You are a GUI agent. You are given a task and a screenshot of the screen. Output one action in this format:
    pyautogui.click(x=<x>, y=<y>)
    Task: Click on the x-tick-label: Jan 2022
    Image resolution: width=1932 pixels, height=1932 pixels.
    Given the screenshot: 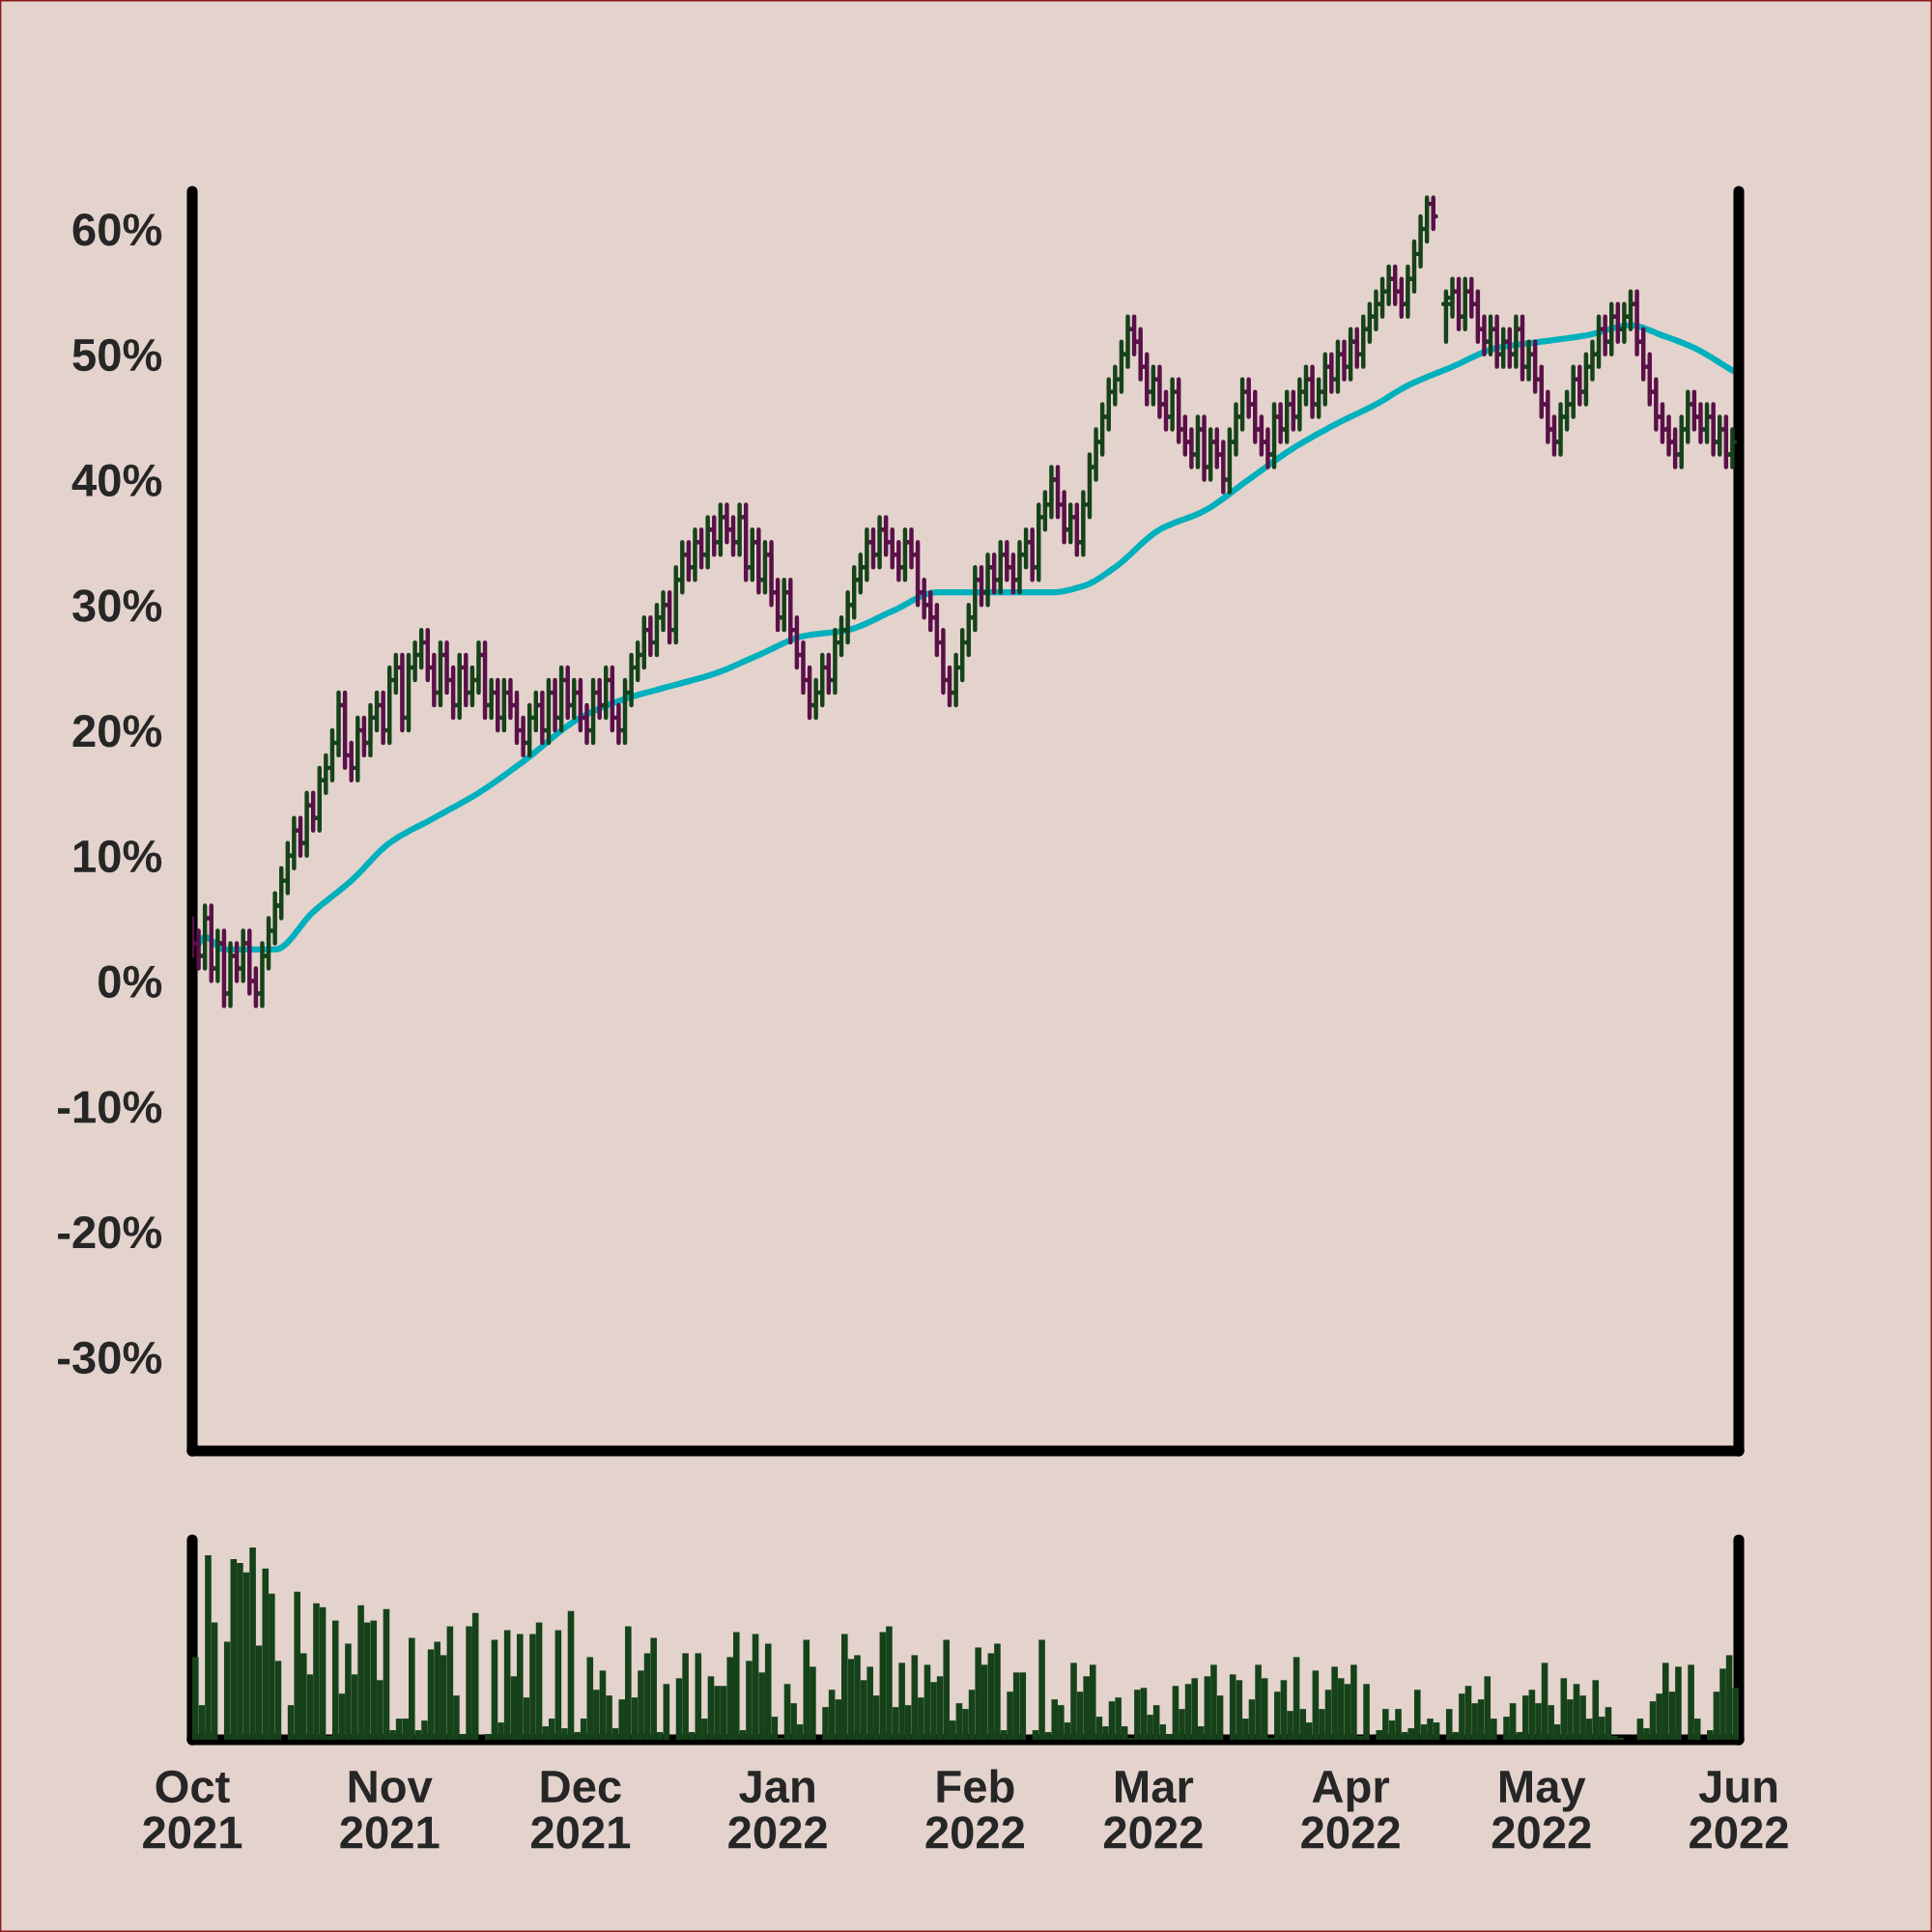 What is the action you would take?
    pyautogui.click(x=777, y=1810)
    